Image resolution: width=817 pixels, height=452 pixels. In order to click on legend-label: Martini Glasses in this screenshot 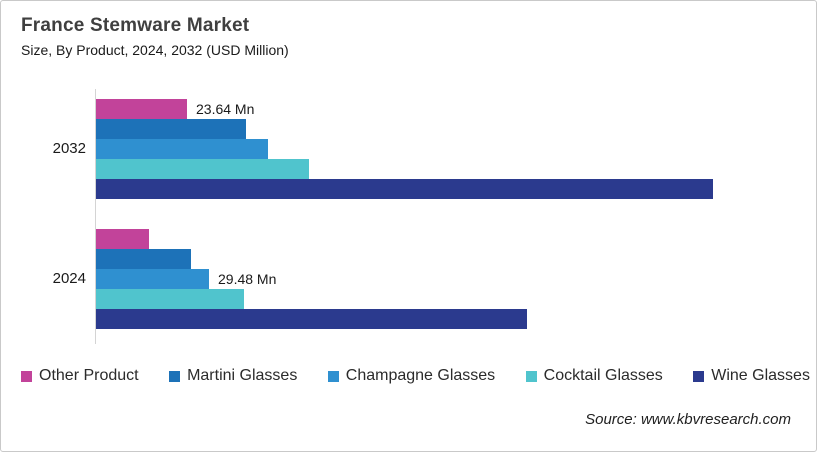, I will do `click(242, 375)`.